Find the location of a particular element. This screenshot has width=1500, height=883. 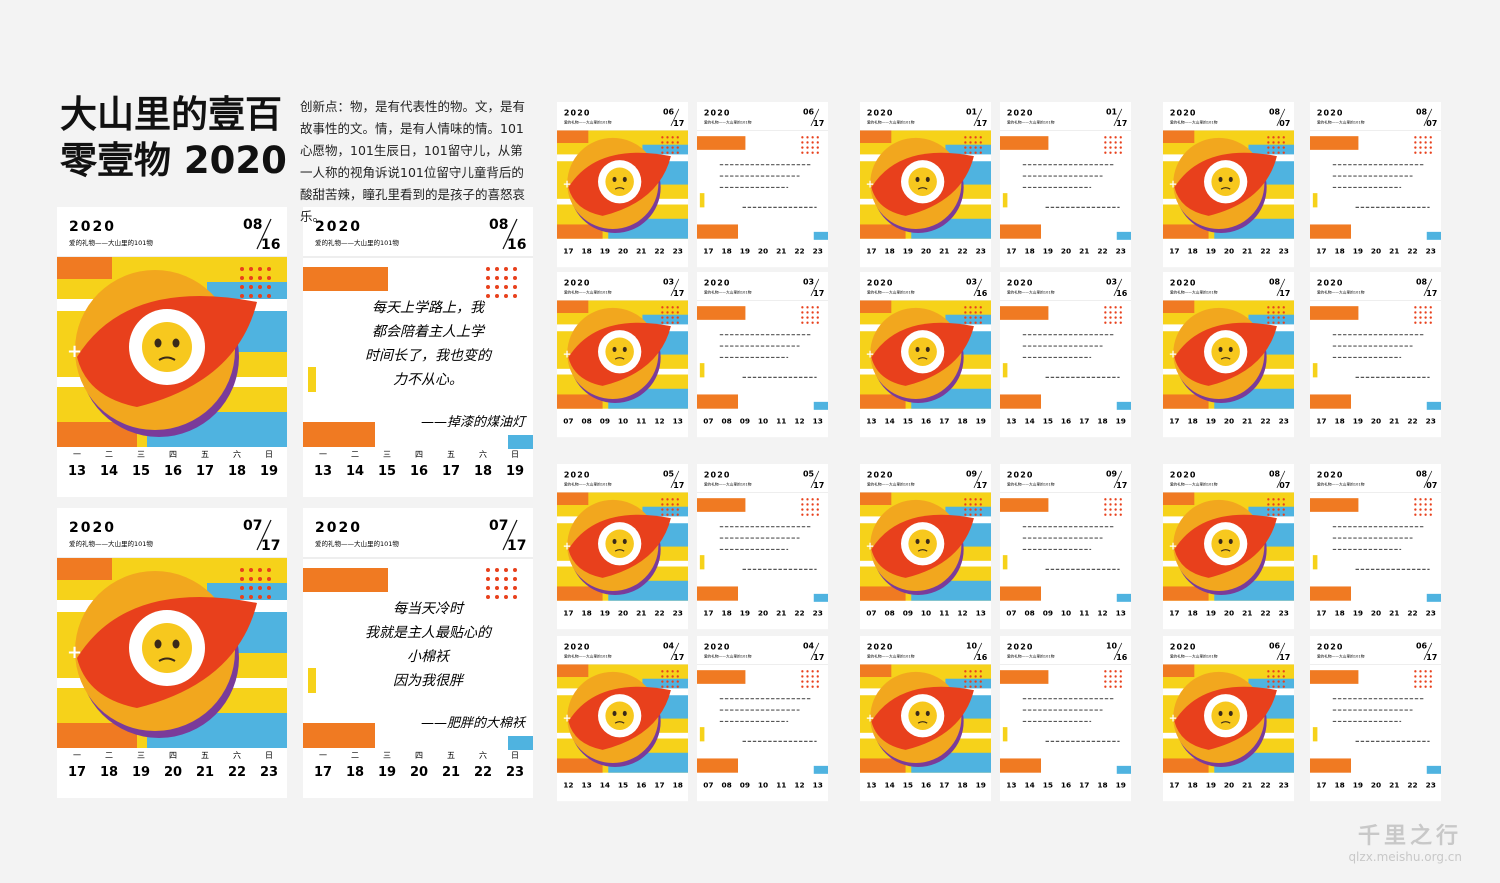

day-number: 18 is located at coordinates (1192, 421).